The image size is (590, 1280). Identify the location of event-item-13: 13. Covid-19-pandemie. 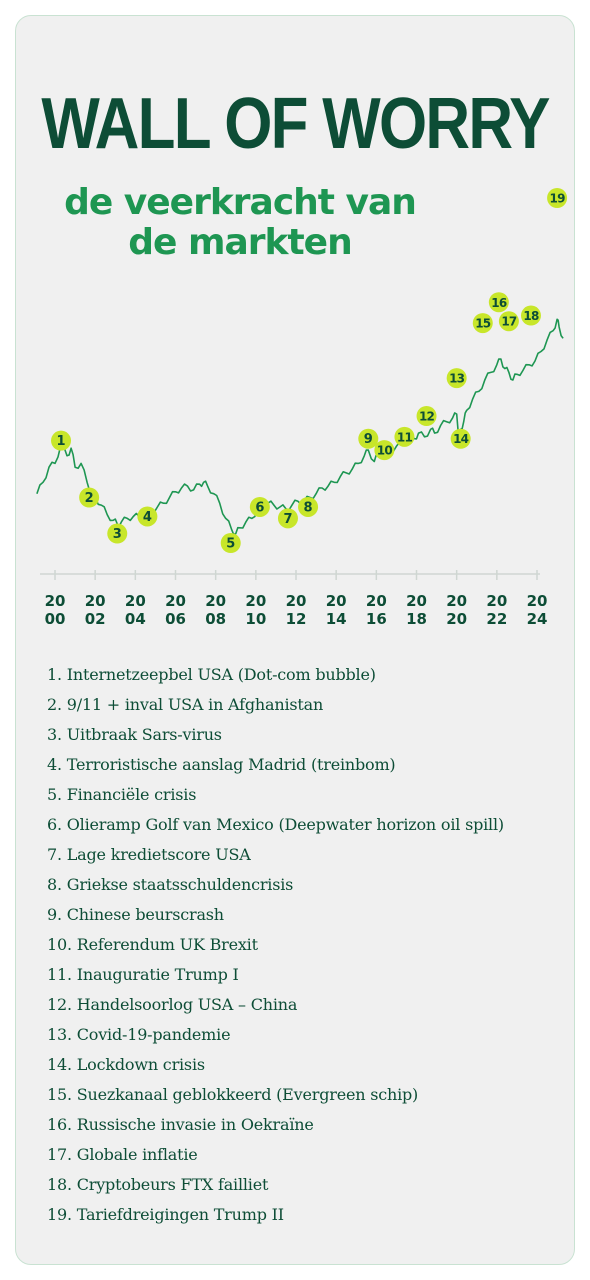
(139, 1034).